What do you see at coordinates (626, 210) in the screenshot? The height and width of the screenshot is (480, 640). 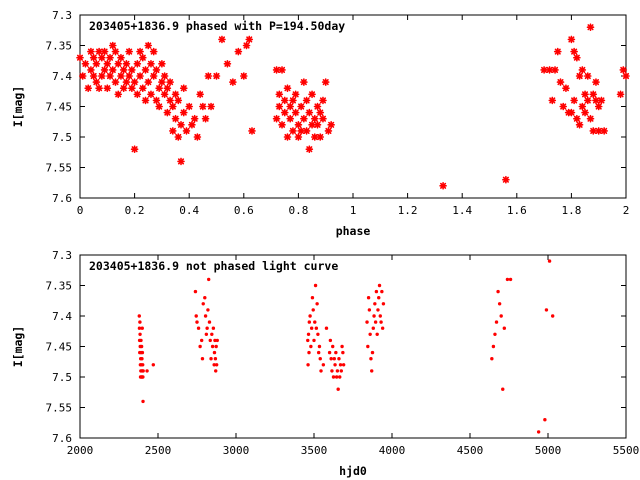 I see `x-tick-label: 2` at bounding box center [626, 210].